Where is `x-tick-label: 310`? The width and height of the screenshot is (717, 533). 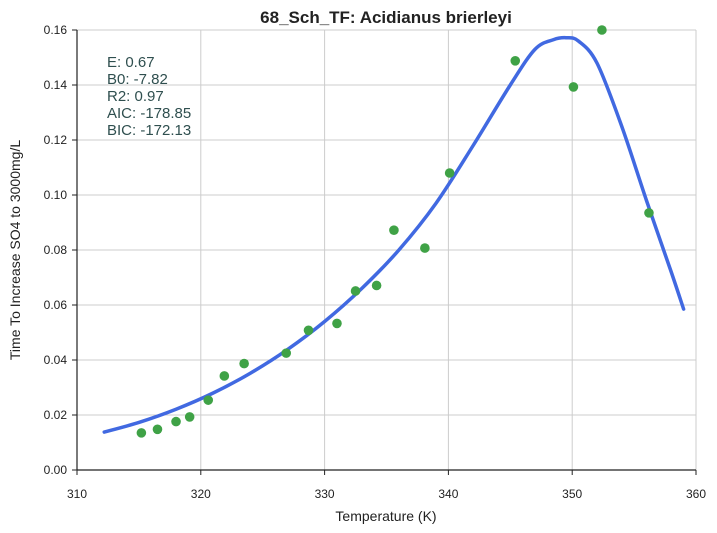 x-tick-label: 310 is located at coordinates (77, 494).